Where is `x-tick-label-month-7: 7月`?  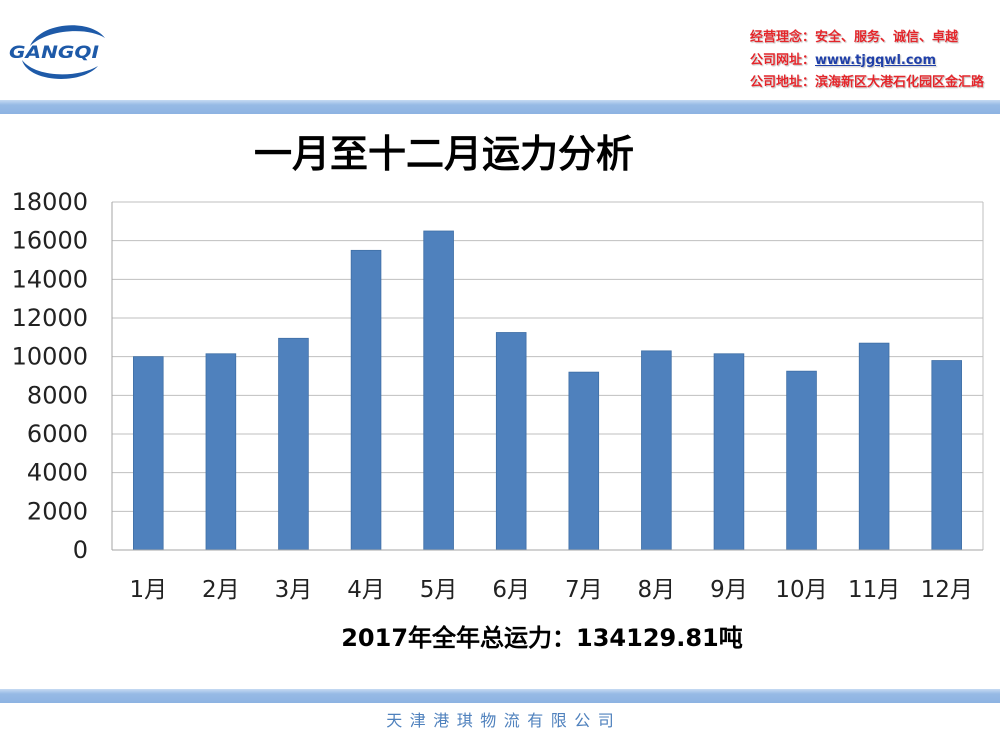 x-tick-label-month-7: 7月 is located at coordinates (584, 590).